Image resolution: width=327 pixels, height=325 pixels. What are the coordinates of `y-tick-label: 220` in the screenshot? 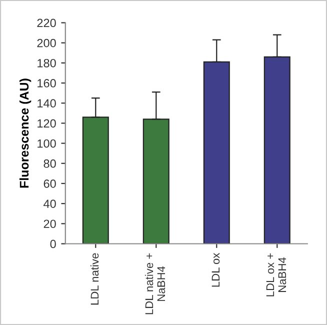 It's located at (46, 23).